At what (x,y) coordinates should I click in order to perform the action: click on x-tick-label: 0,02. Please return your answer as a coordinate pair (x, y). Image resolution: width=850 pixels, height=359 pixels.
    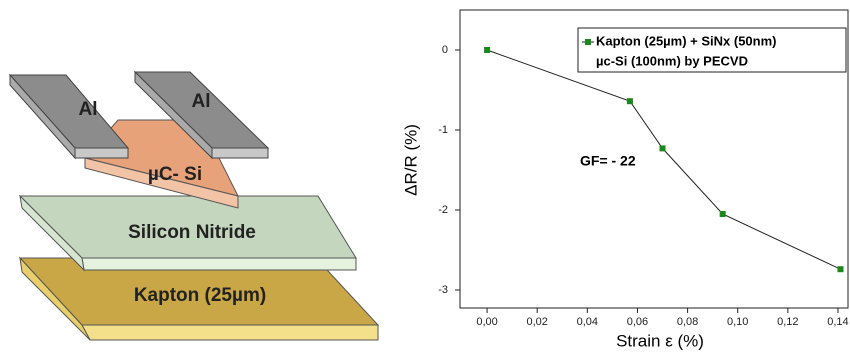
    Looking at the image, I should click on (536, 322).